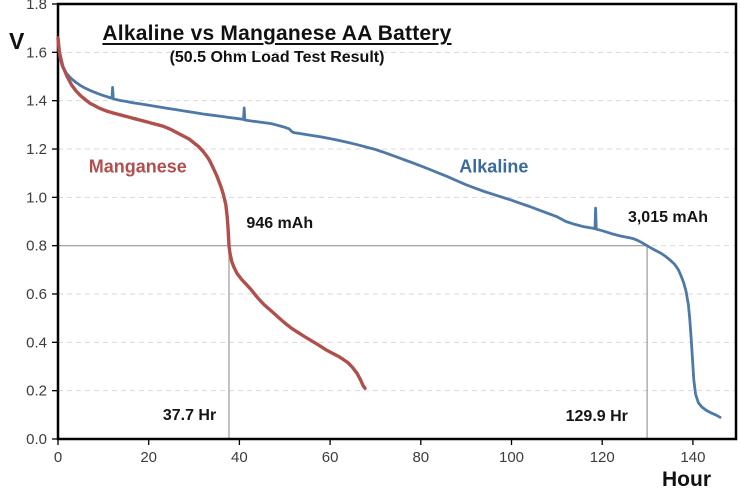 Image resolution: width=740 pixels, height=497 pixels. What do you see at coordinates (36, 149) in the screenshot?
I see `y-tick-label-1.2: 1.2` at bounding box center [36, 149].